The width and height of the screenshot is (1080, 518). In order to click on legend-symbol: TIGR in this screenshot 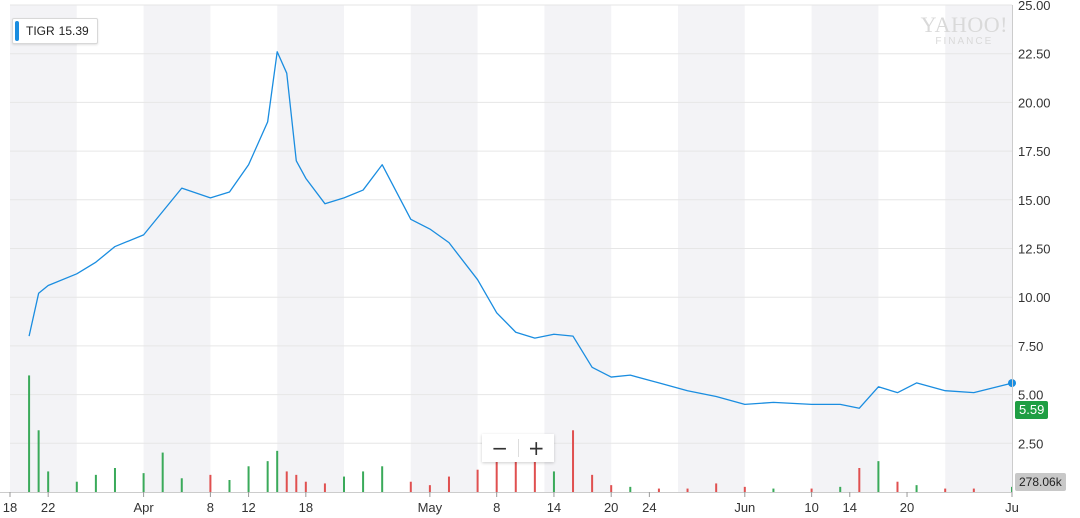, I will do `click(40, 31)`.